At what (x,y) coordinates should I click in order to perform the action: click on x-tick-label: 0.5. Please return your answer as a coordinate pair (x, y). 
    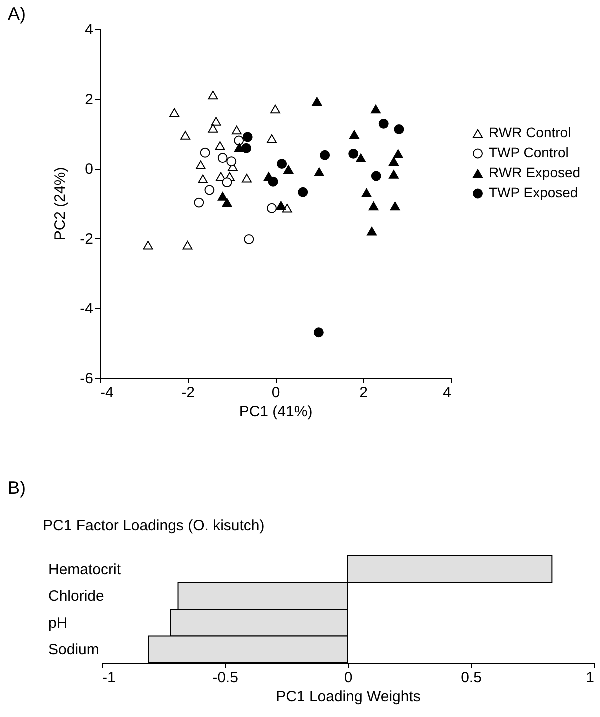
    Looking at the image, I should click on (471, 678).